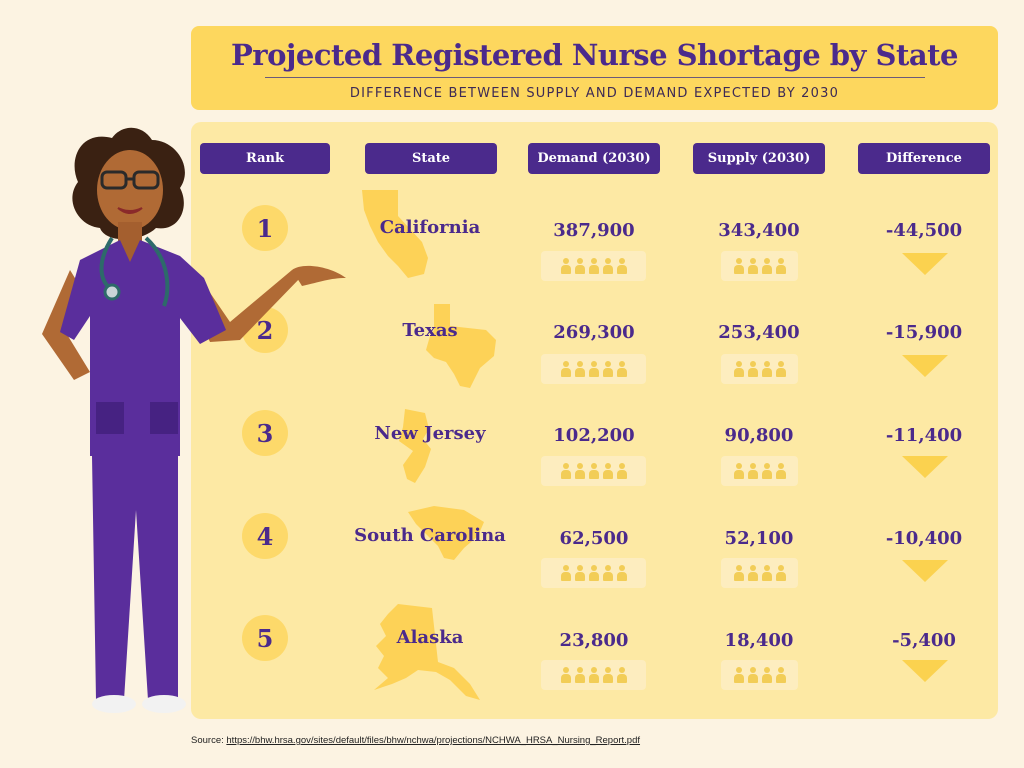 This screenshot has height=768, width=1024. Describe the element at coordinates (594, 538) in the screenshot. I see `demand-value: 62,500` at that location.